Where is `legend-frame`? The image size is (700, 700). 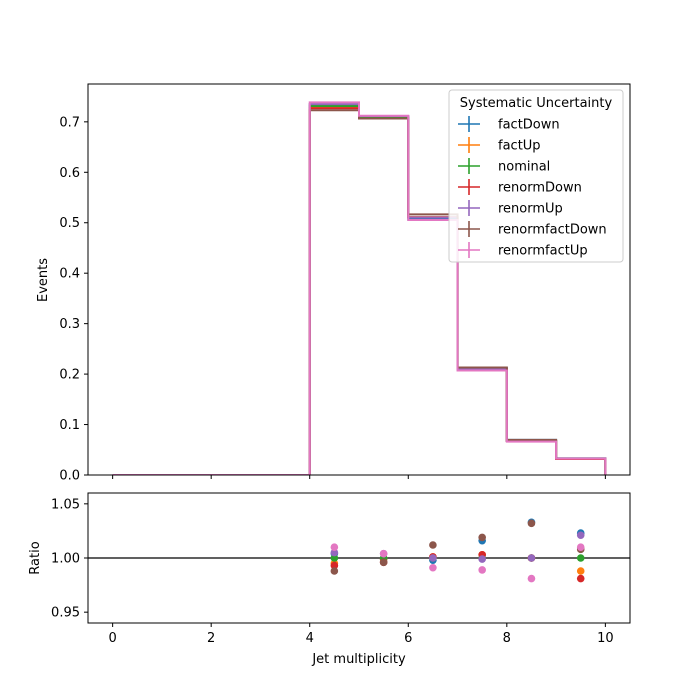
legend-frame is located at coordinates (536, 176).